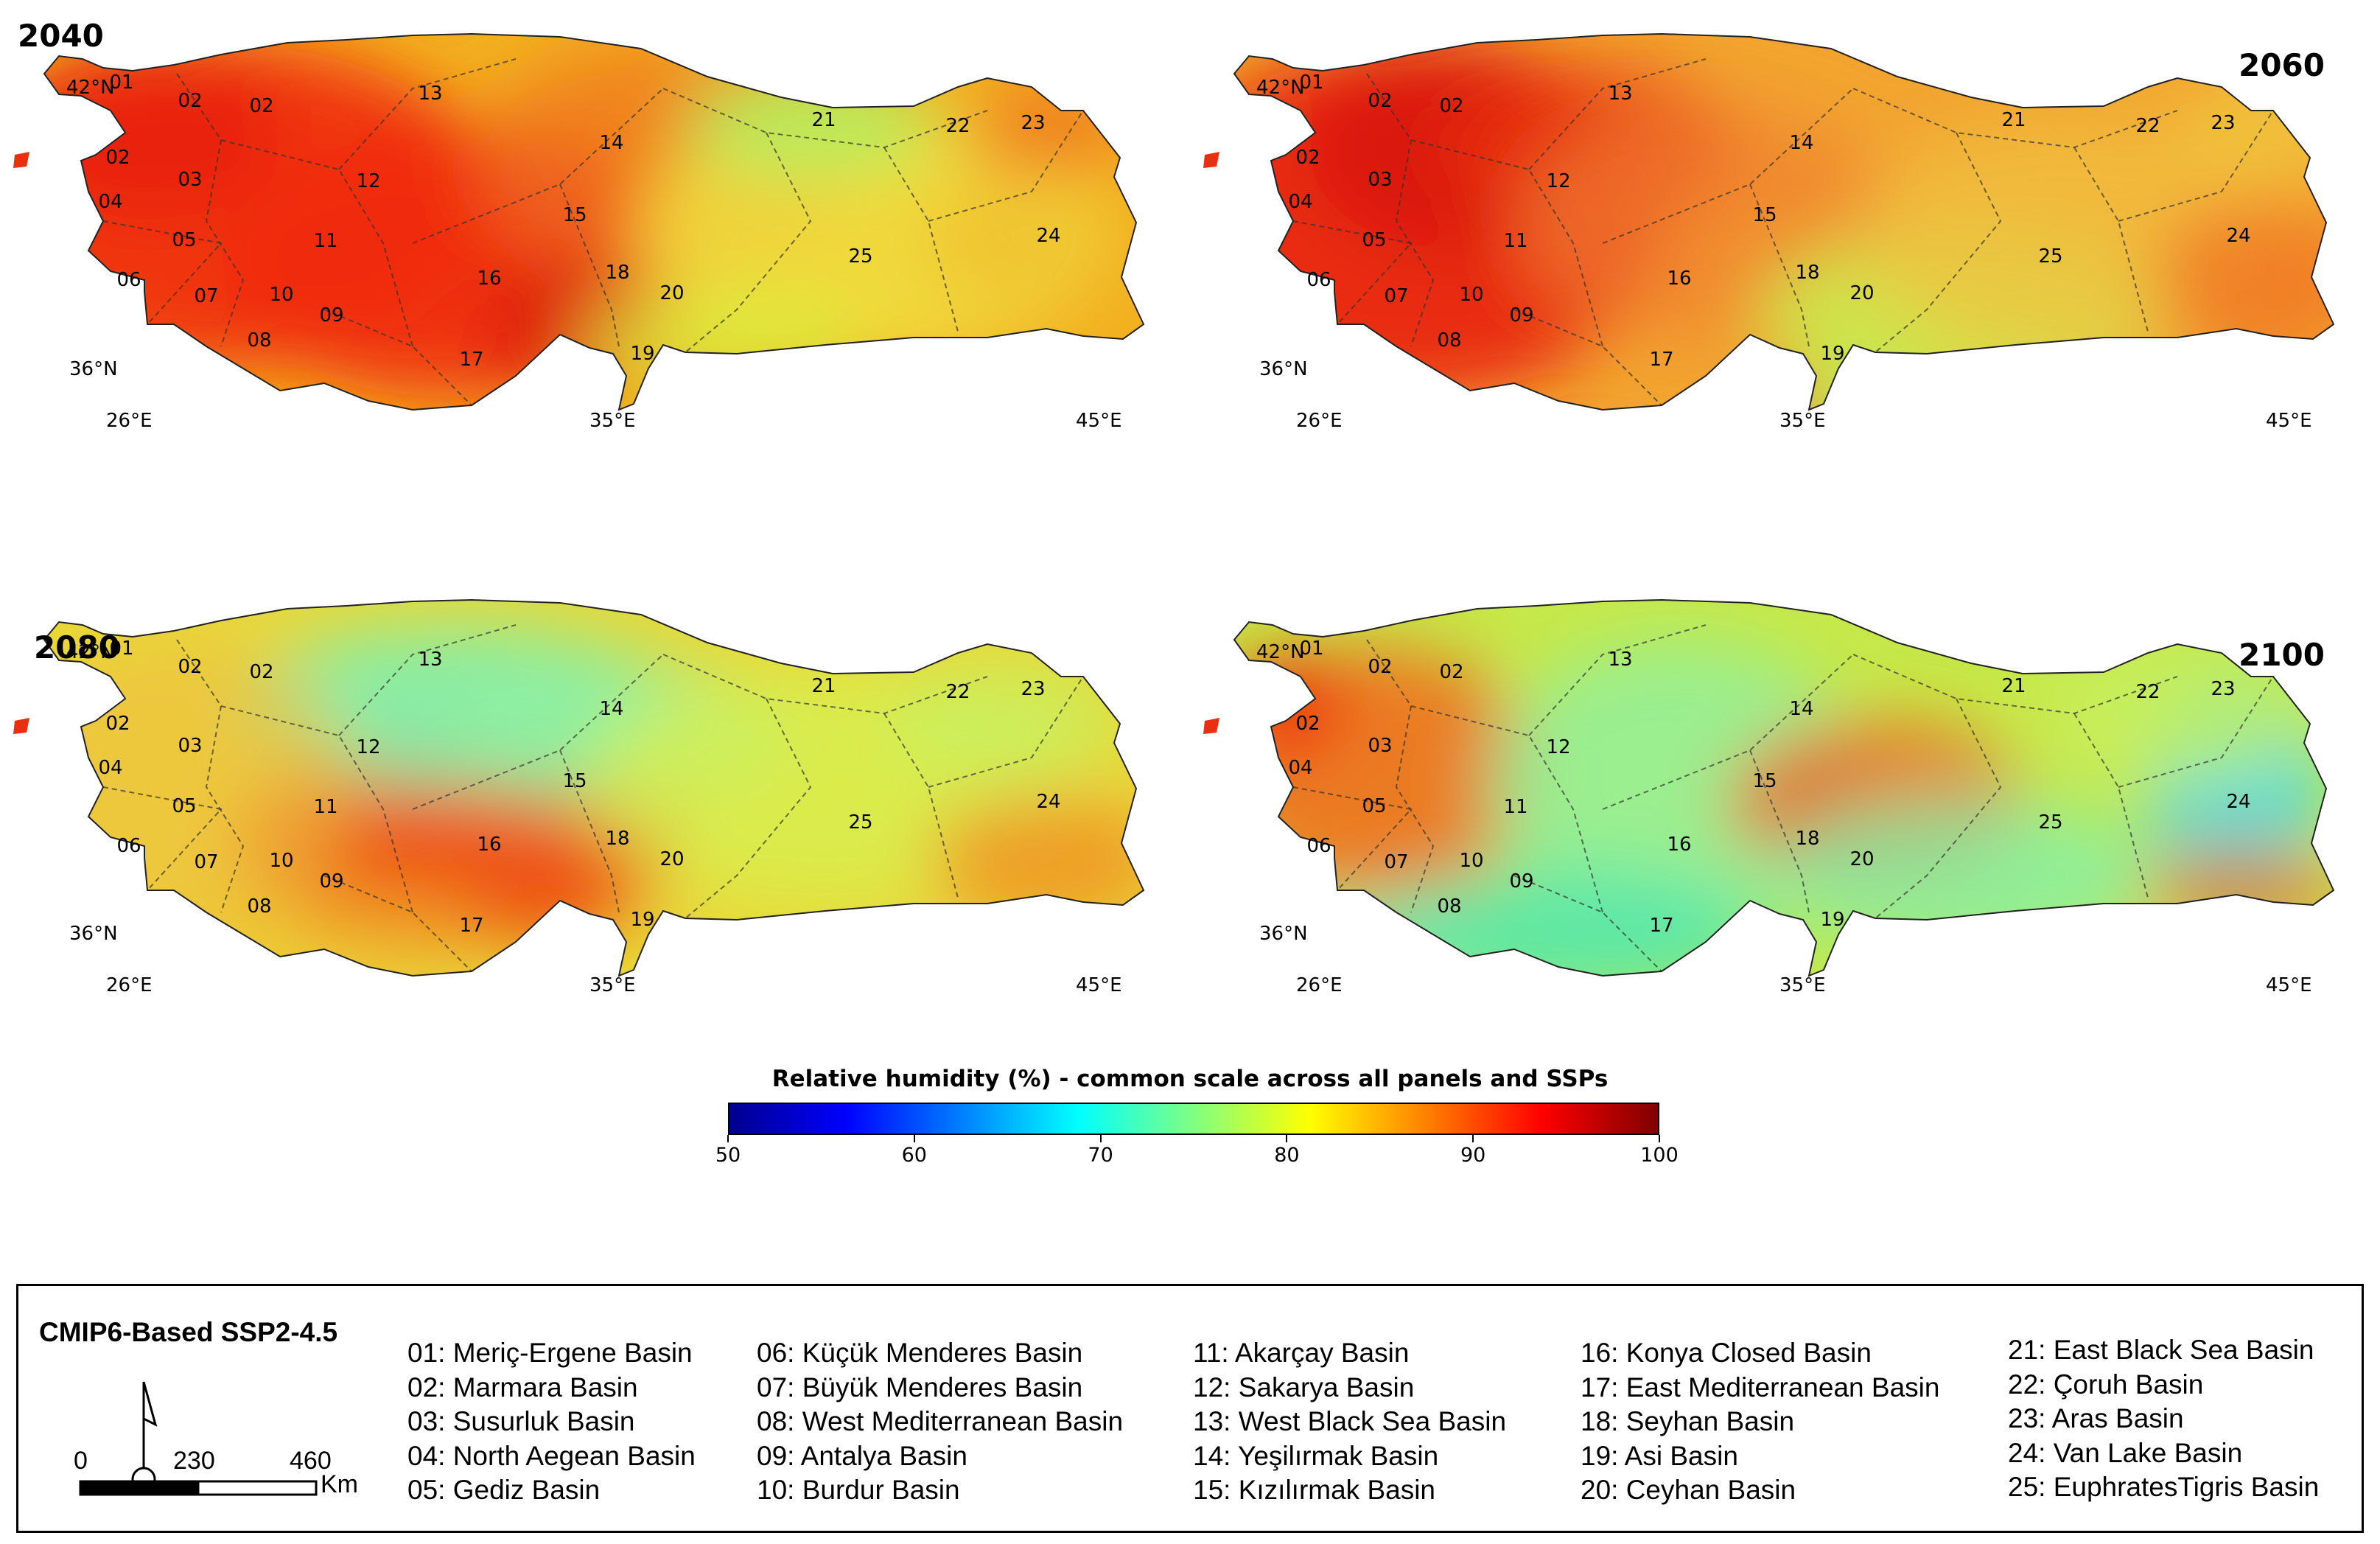 The image size is (2380, 1544). Describe the element at coordinates (2096, 1418) in the screenshot. I see `legend-item: 23: Aras Basin` at that location.